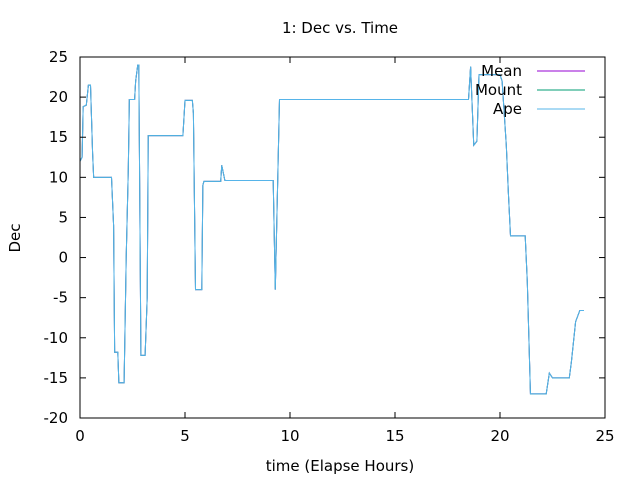 The image size is (640, 480). Describe the element at coordinates (58, 177) in the screenshot. I see `y-tick-label: 10` at that location.